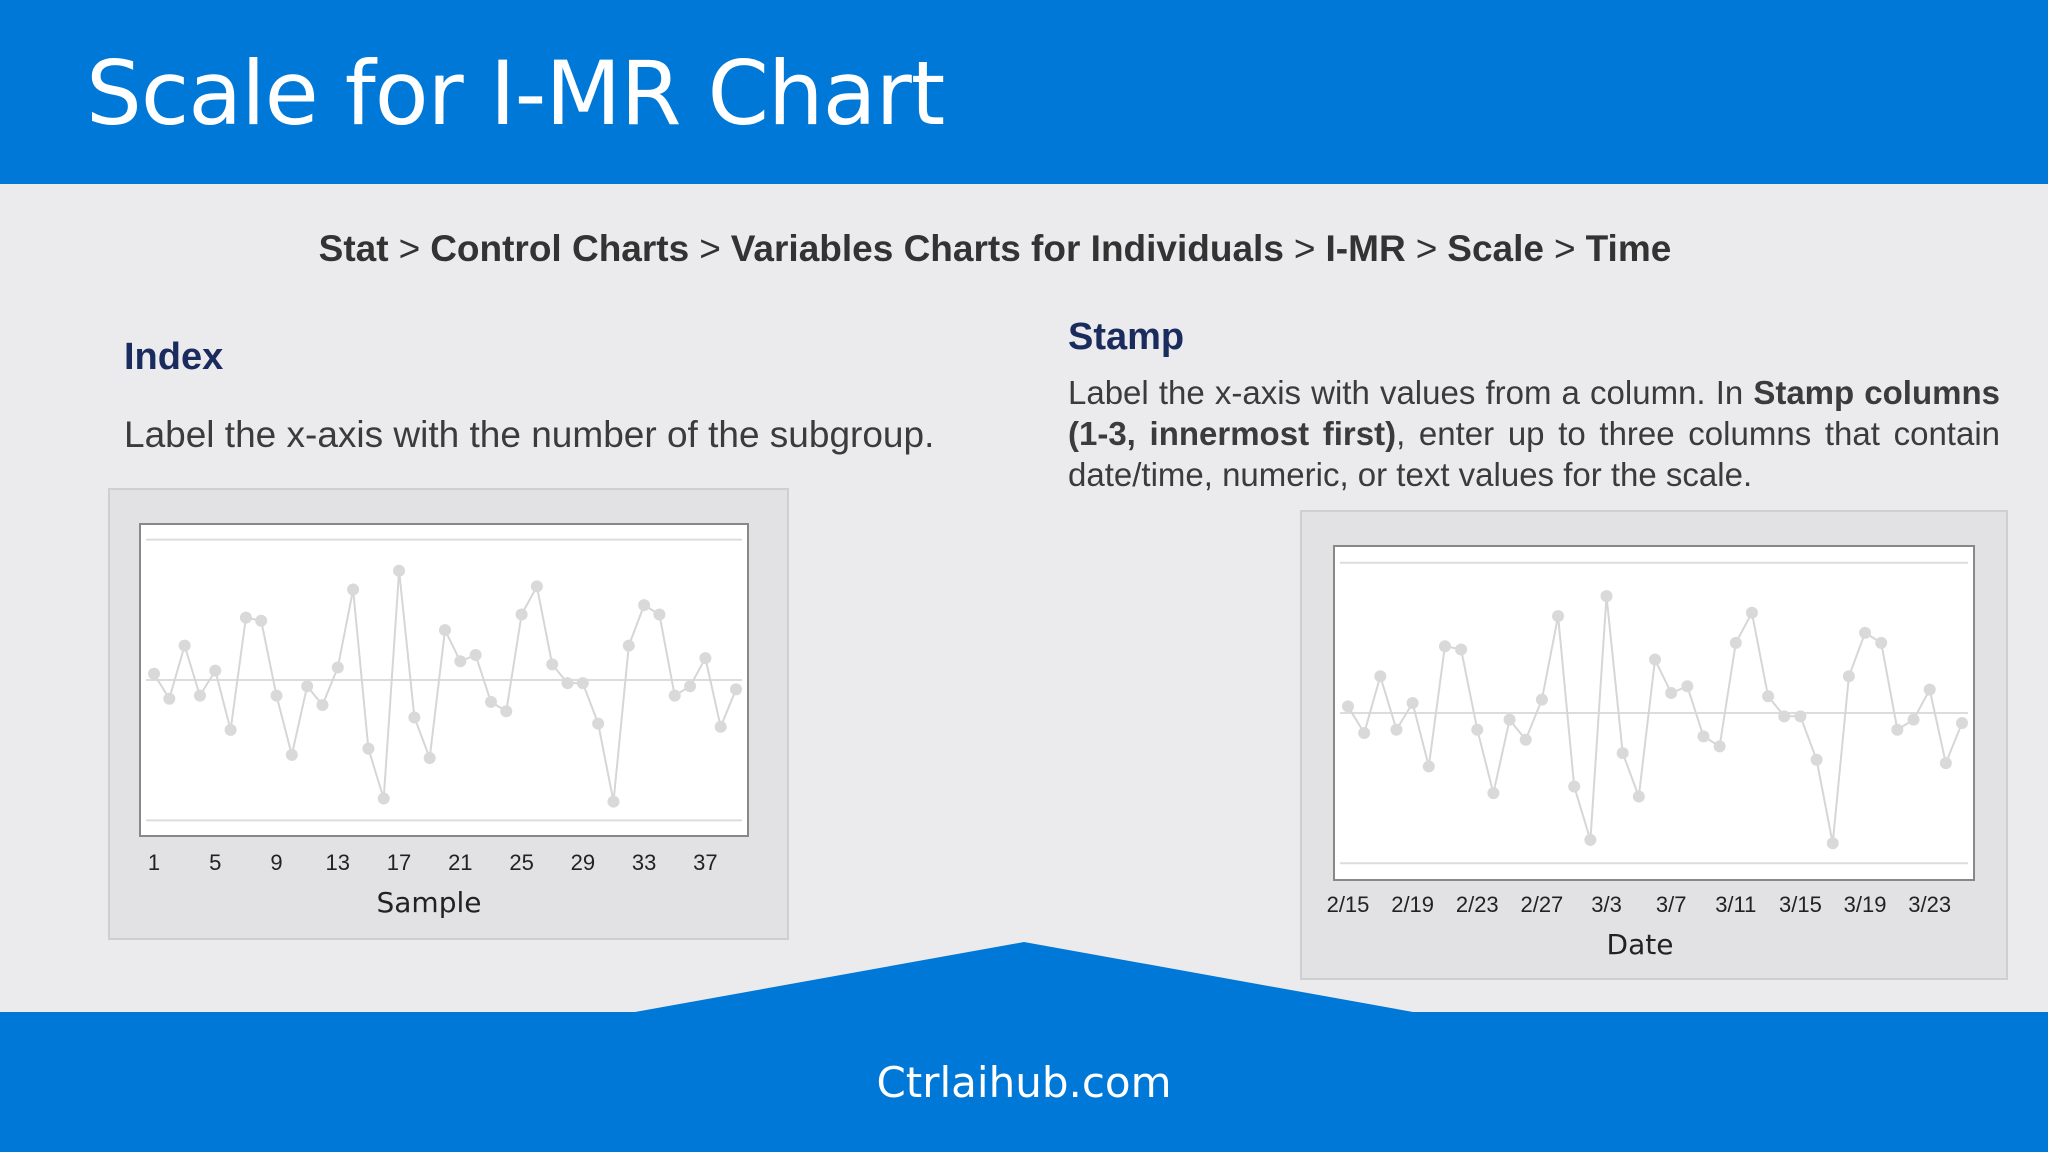 This screenshot has width=2048, height=1152. I want to click on x-tick-label: 25, so click(521, 862).